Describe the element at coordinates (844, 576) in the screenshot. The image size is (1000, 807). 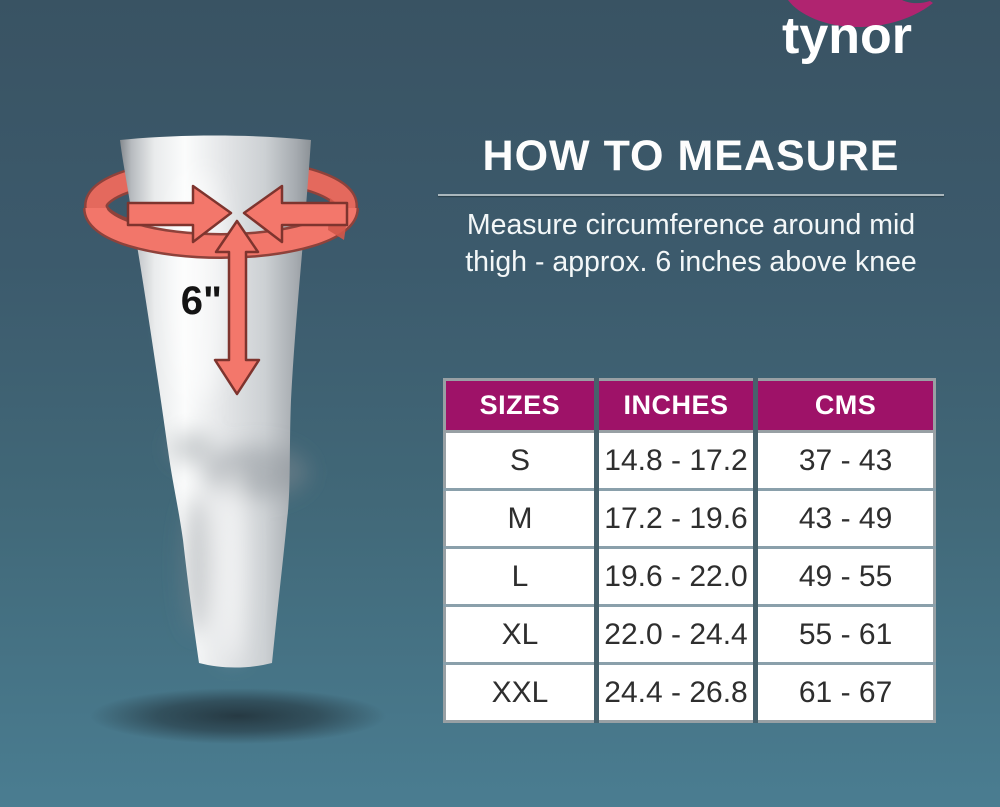
I see `cms-cell: 49 - 55` at that location.